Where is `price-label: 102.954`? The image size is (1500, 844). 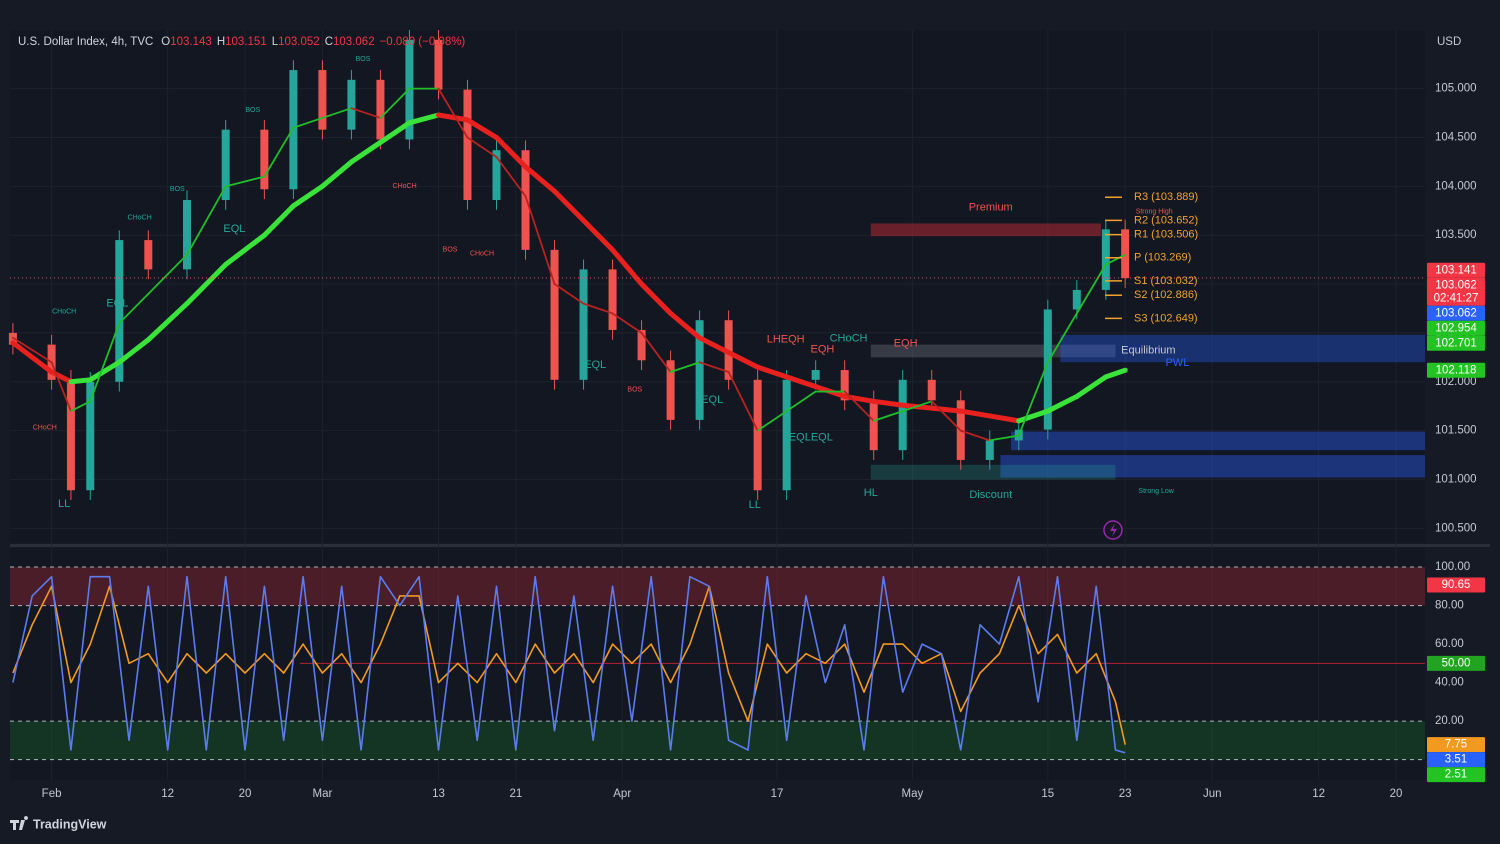 price-label: 102.954 is located at coordinates (1456, 328).